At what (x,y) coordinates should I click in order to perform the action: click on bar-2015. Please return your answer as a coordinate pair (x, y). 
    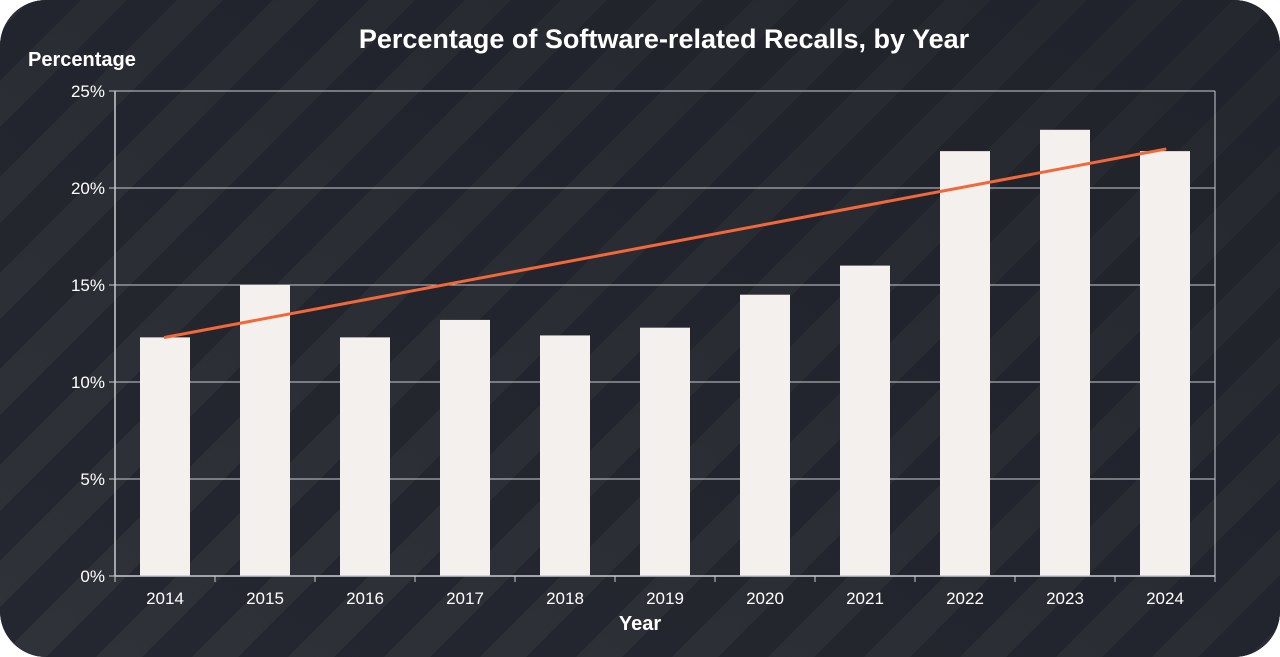
    Looking at the image, I should click on (265, 430).